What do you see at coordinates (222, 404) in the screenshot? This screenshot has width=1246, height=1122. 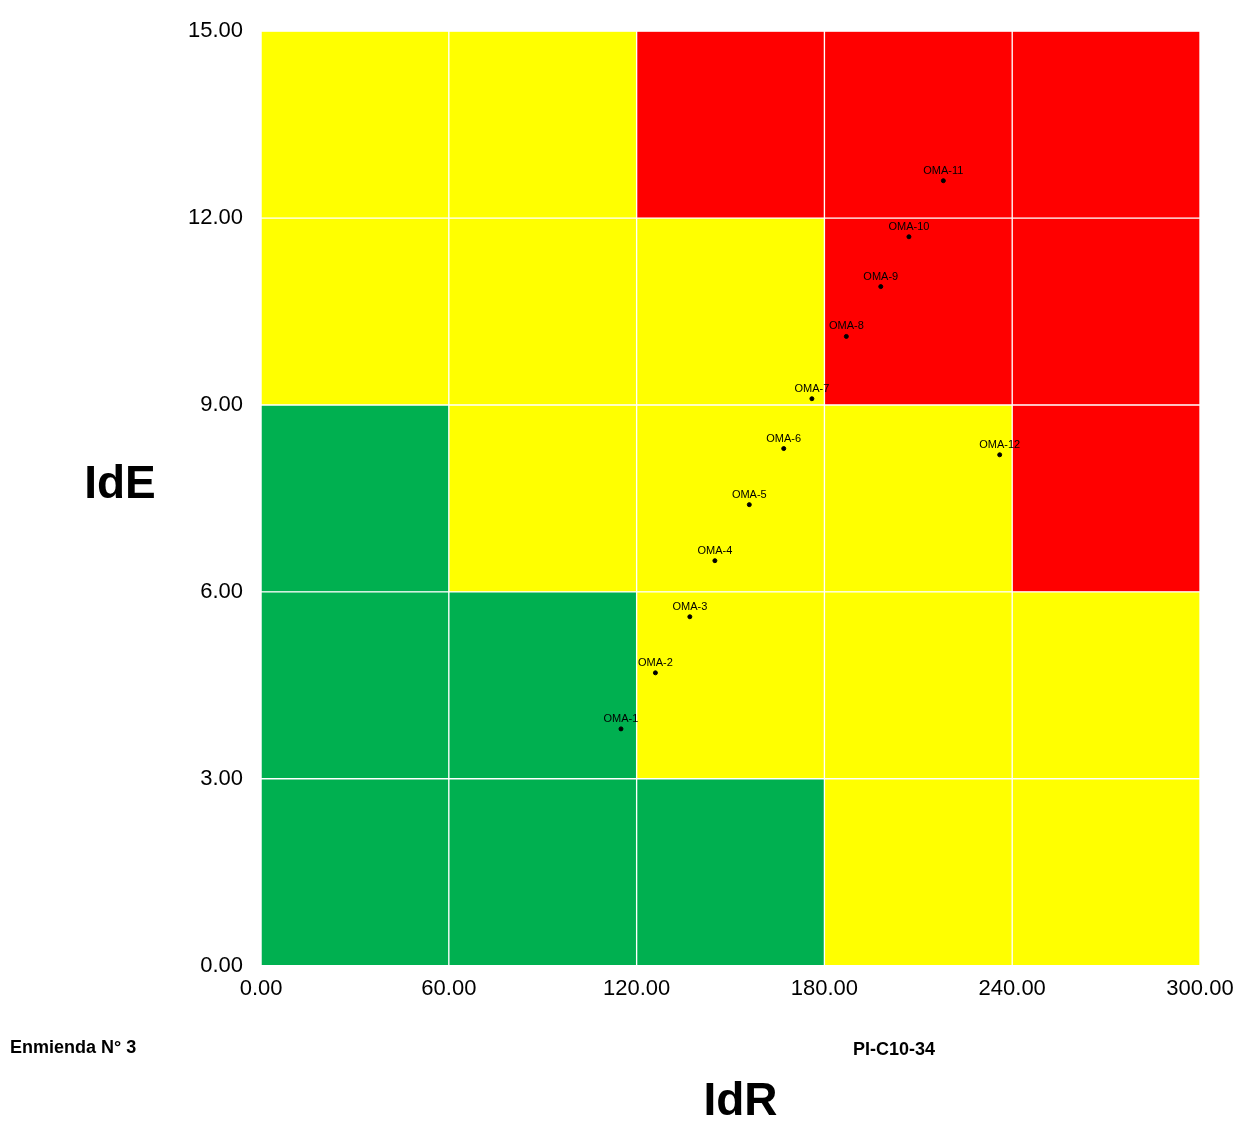 I see `y-tick-label: 9.00` at bounding box center [222, 404].